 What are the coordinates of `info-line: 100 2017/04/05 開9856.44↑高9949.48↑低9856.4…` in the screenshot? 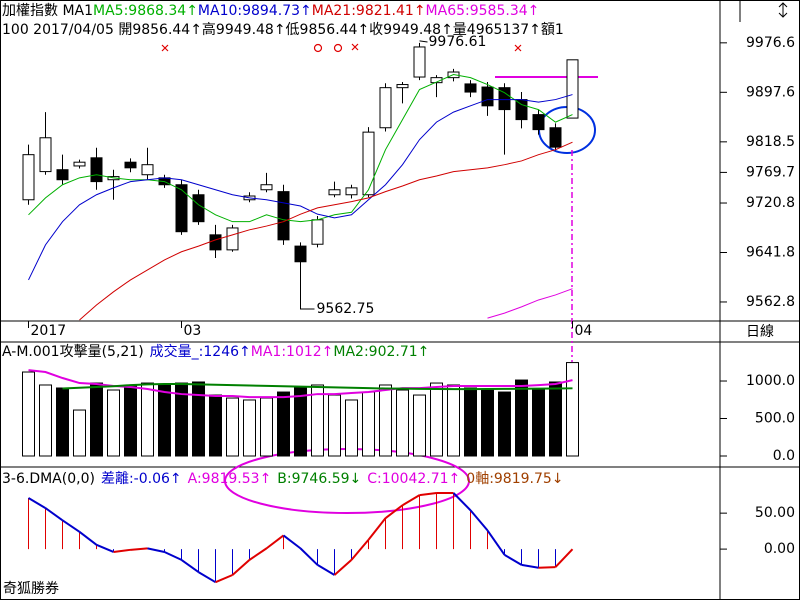 It's located at (283, 29).